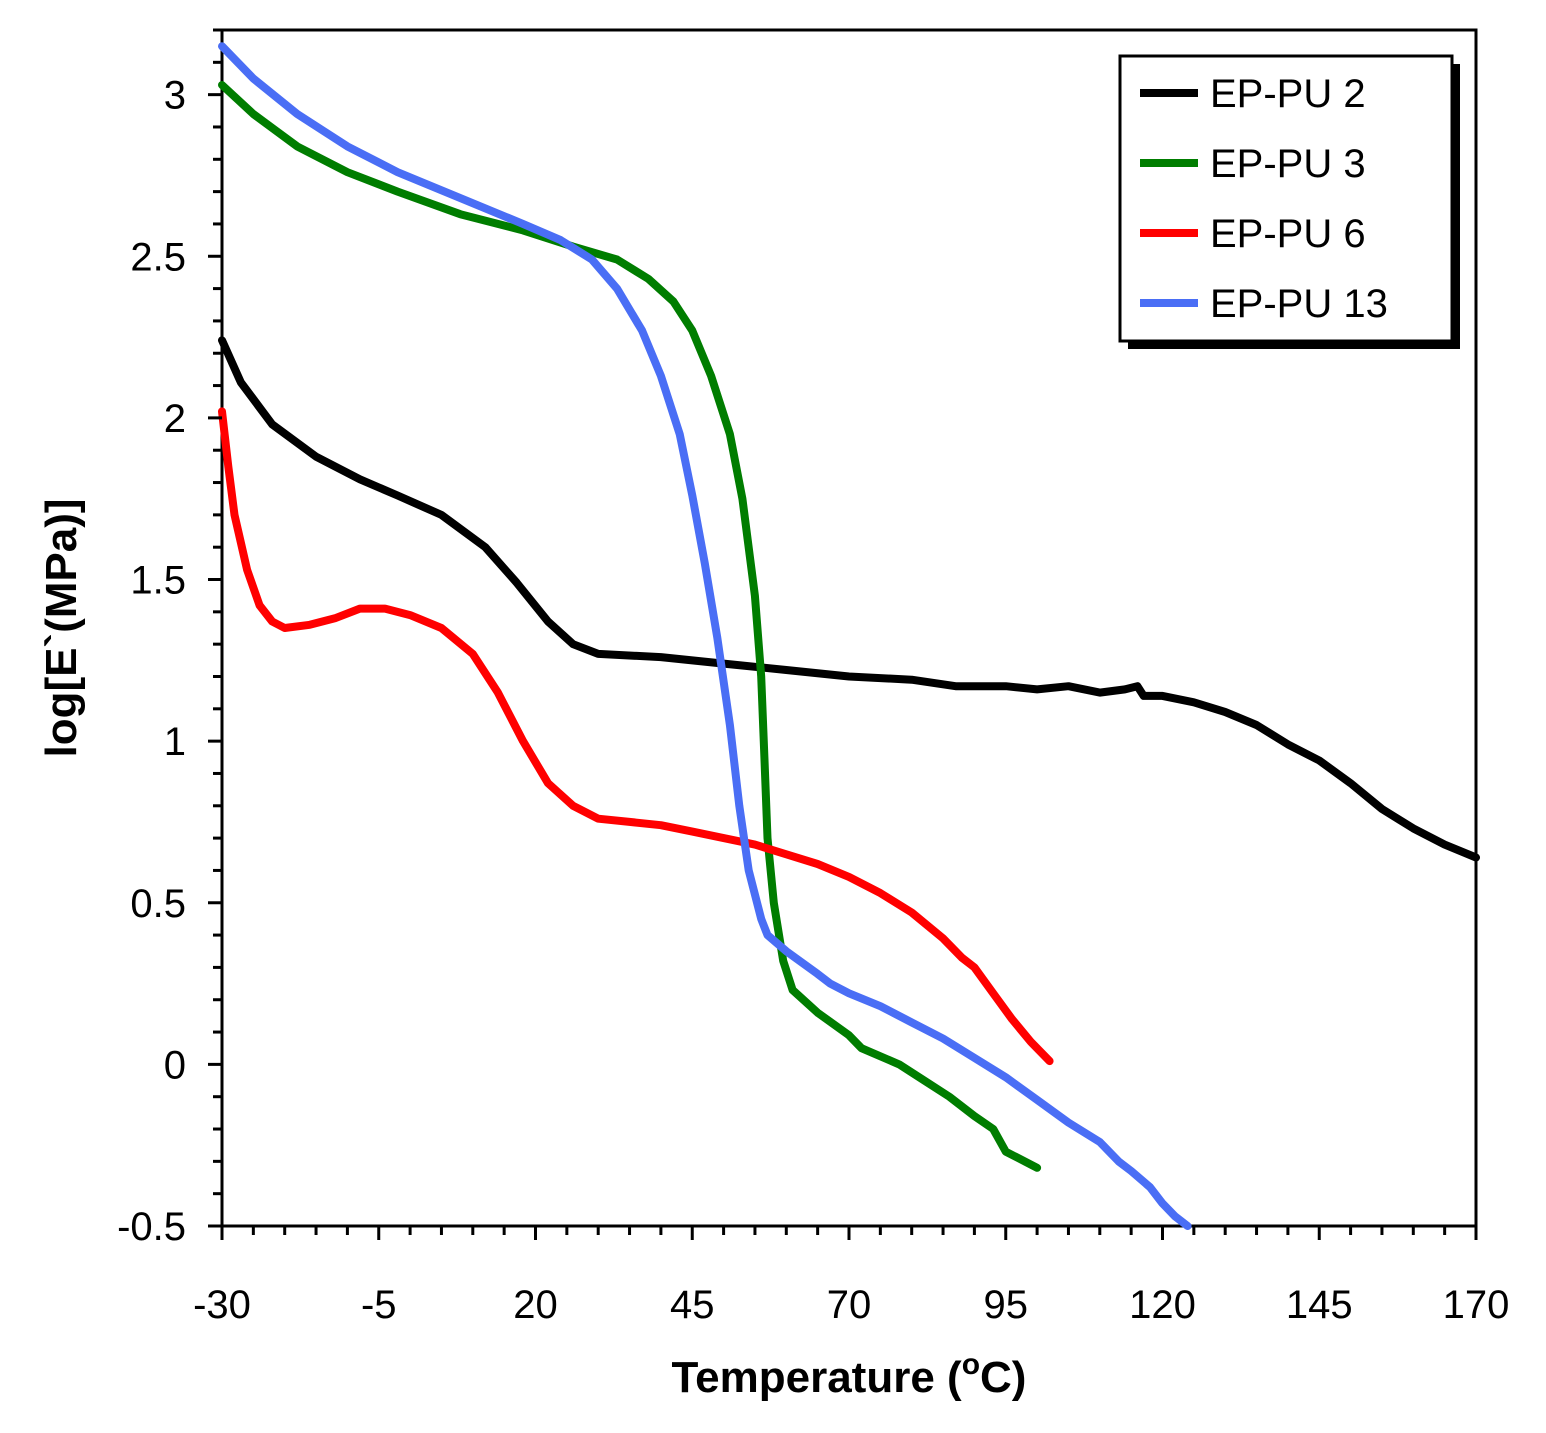 The image size is (1546, 1433). Describe the element at coordinates (1288, 94) in the screenshot. I see `legend-label: EP-PU 2` at that location.